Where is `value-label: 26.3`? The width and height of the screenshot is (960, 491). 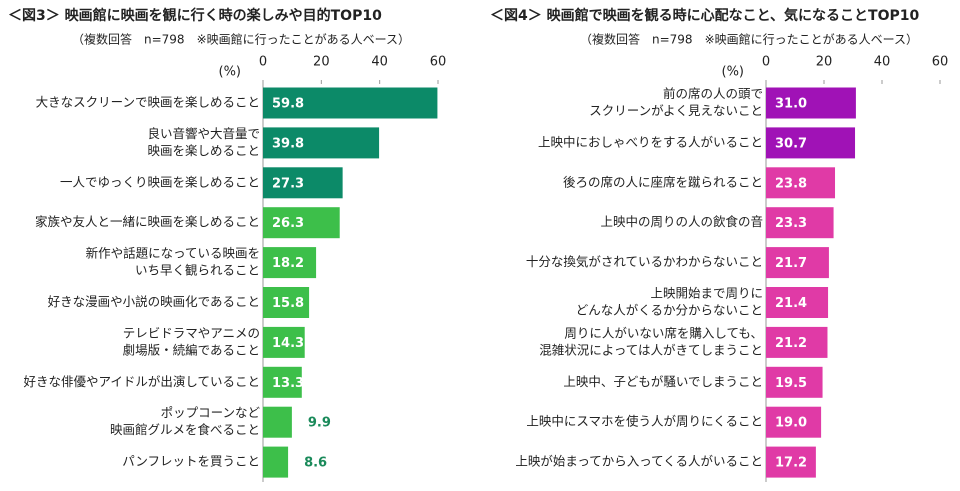 value-label: 26.3 is located at coordinates (288, 223).